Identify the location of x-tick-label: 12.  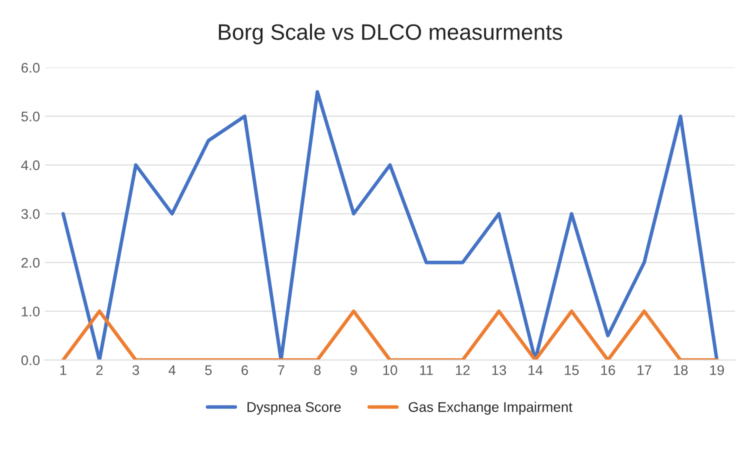
(463, 370).